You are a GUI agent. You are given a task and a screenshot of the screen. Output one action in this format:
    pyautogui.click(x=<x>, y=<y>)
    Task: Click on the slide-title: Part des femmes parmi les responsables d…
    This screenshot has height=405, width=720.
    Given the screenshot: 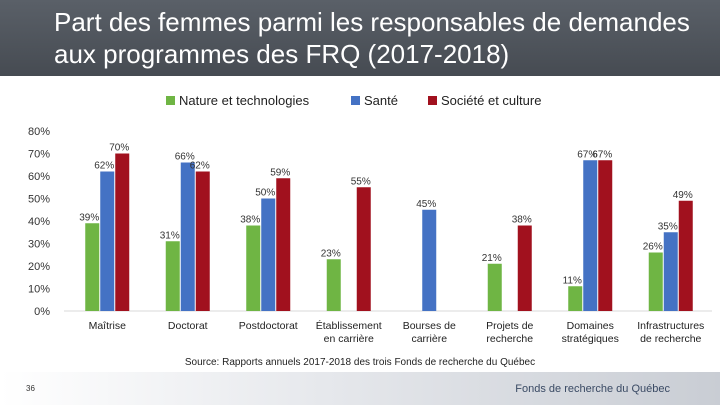 What is the action you would take?
    pyautogui.click(x=372, y=38)
    